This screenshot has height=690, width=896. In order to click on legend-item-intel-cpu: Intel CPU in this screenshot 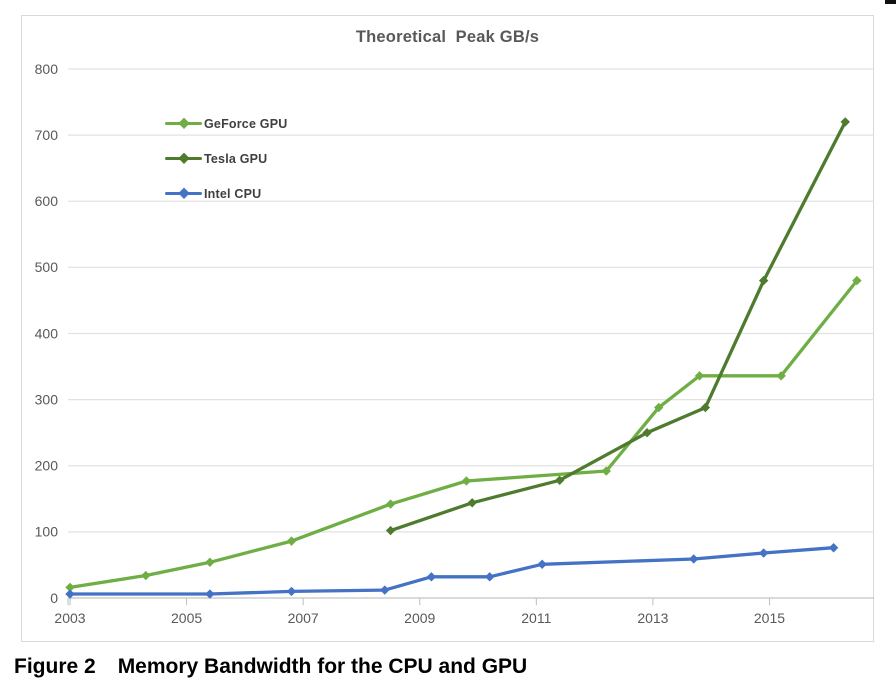, I will do `click(226, 193)`.